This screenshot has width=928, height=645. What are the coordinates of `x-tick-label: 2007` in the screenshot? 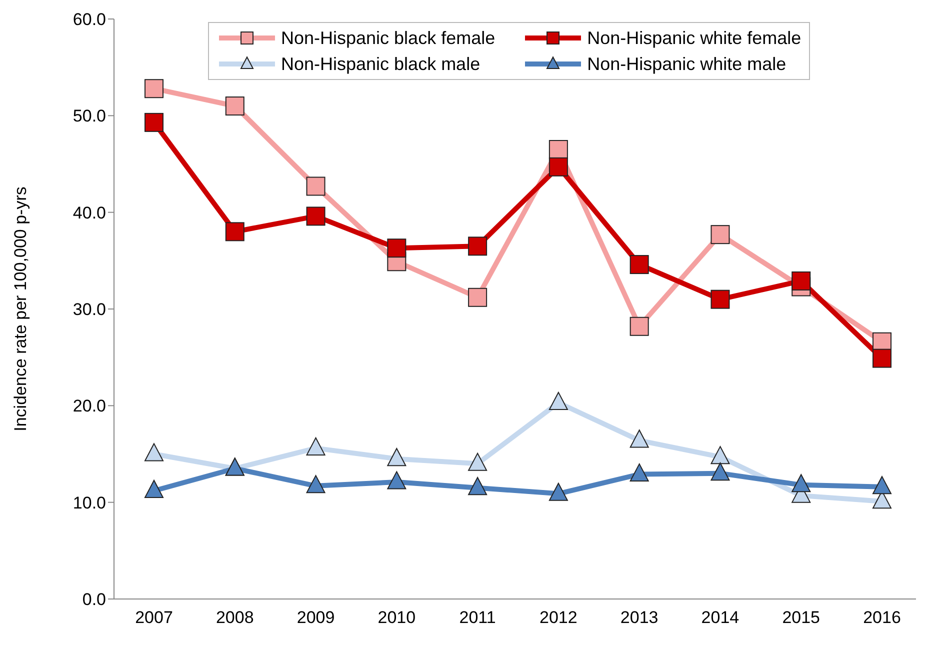 It's located at (154, 618).